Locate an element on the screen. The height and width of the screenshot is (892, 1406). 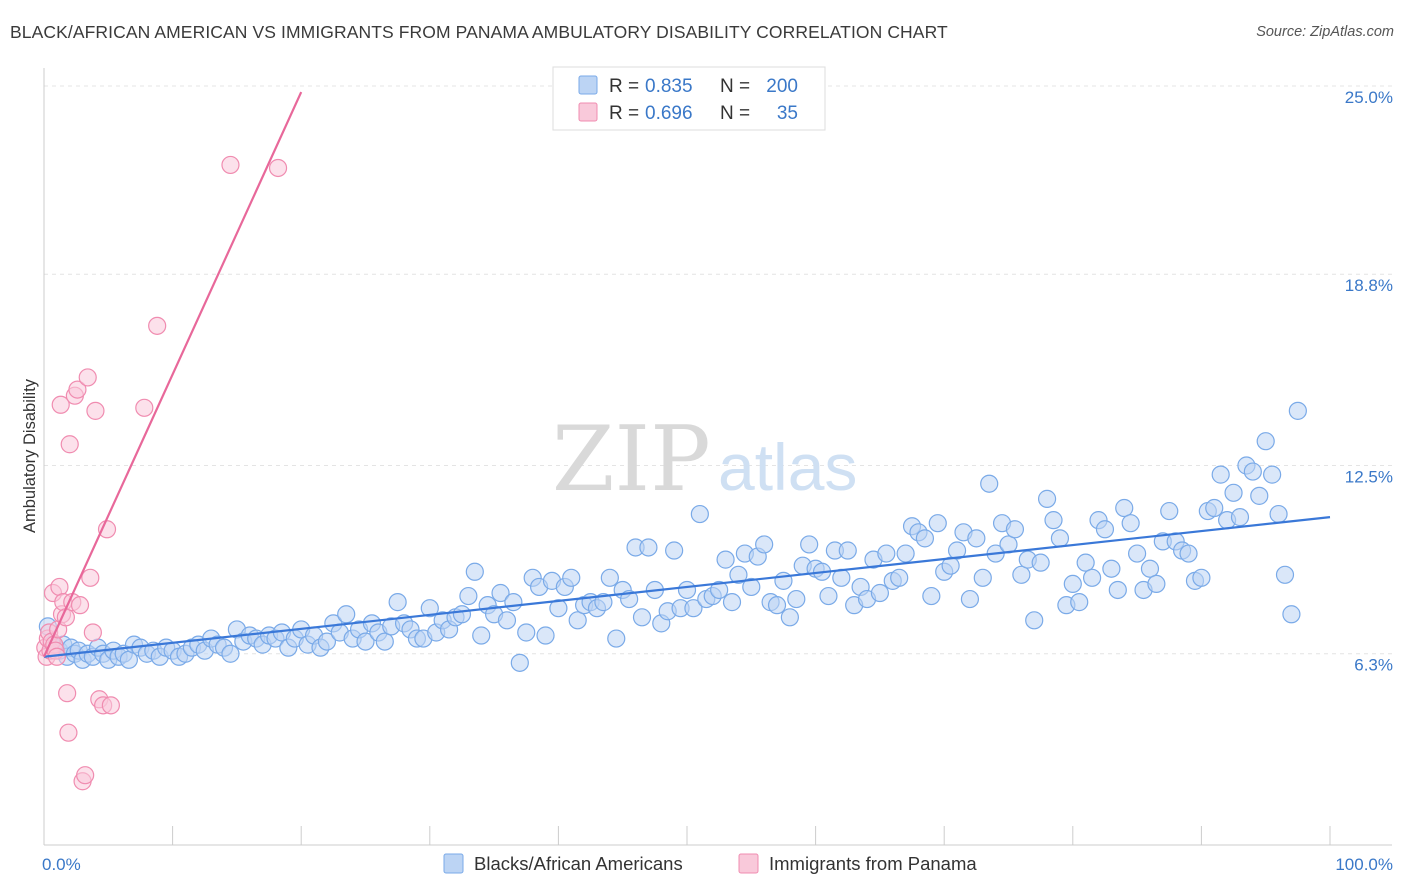
legend-n-value-2: 35 is located at coordinates (787, 113).